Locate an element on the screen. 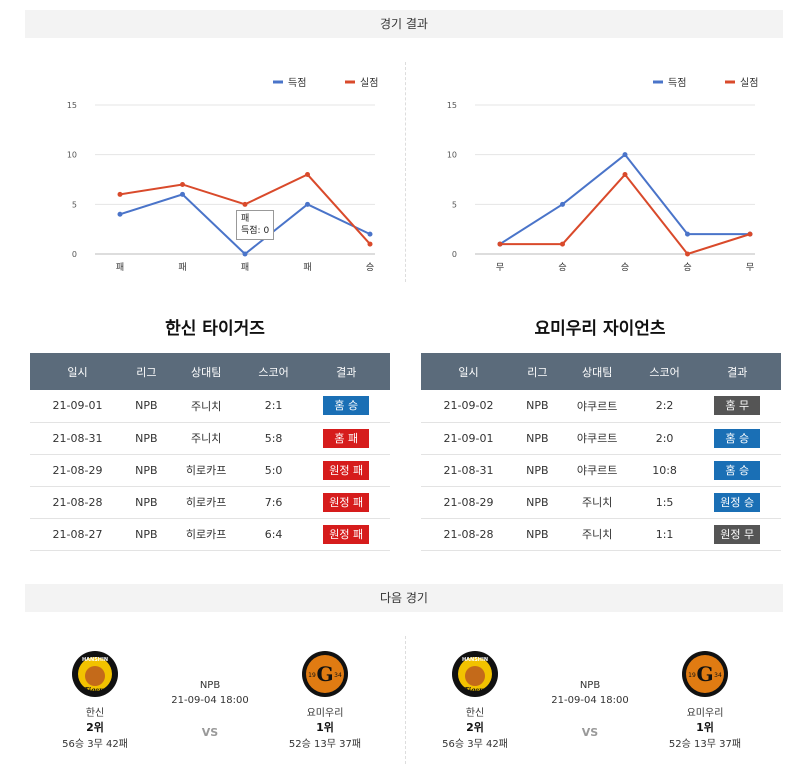 This screenshot has width=800, height=769. date-cell: 21-08-28 is located at coordinates (77, 502).